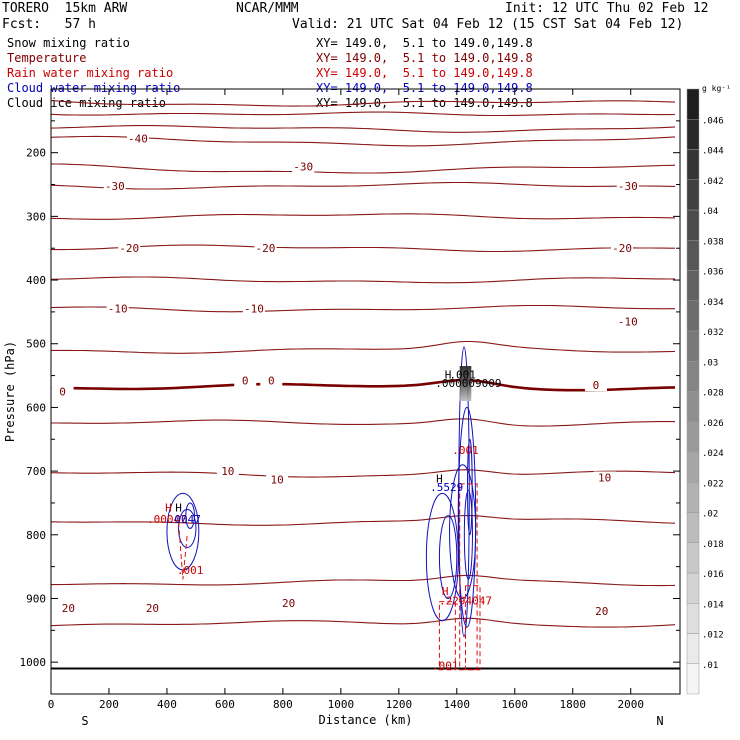 This screenshot has width=740, height=740. Describe the element at coordinates (713, 303) in the screenshot. I see `colorbar-label: .034` at that location.